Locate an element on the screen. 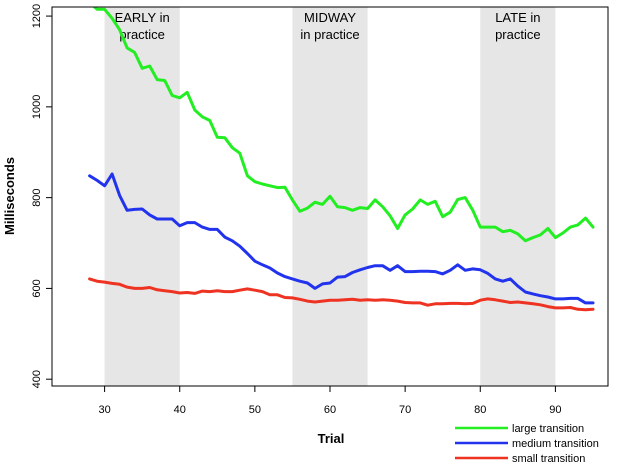 The width and height of the screenshot is (621, 471). y-axis: 400 600 800 1000 1200 is located at coordinates (41, 196).